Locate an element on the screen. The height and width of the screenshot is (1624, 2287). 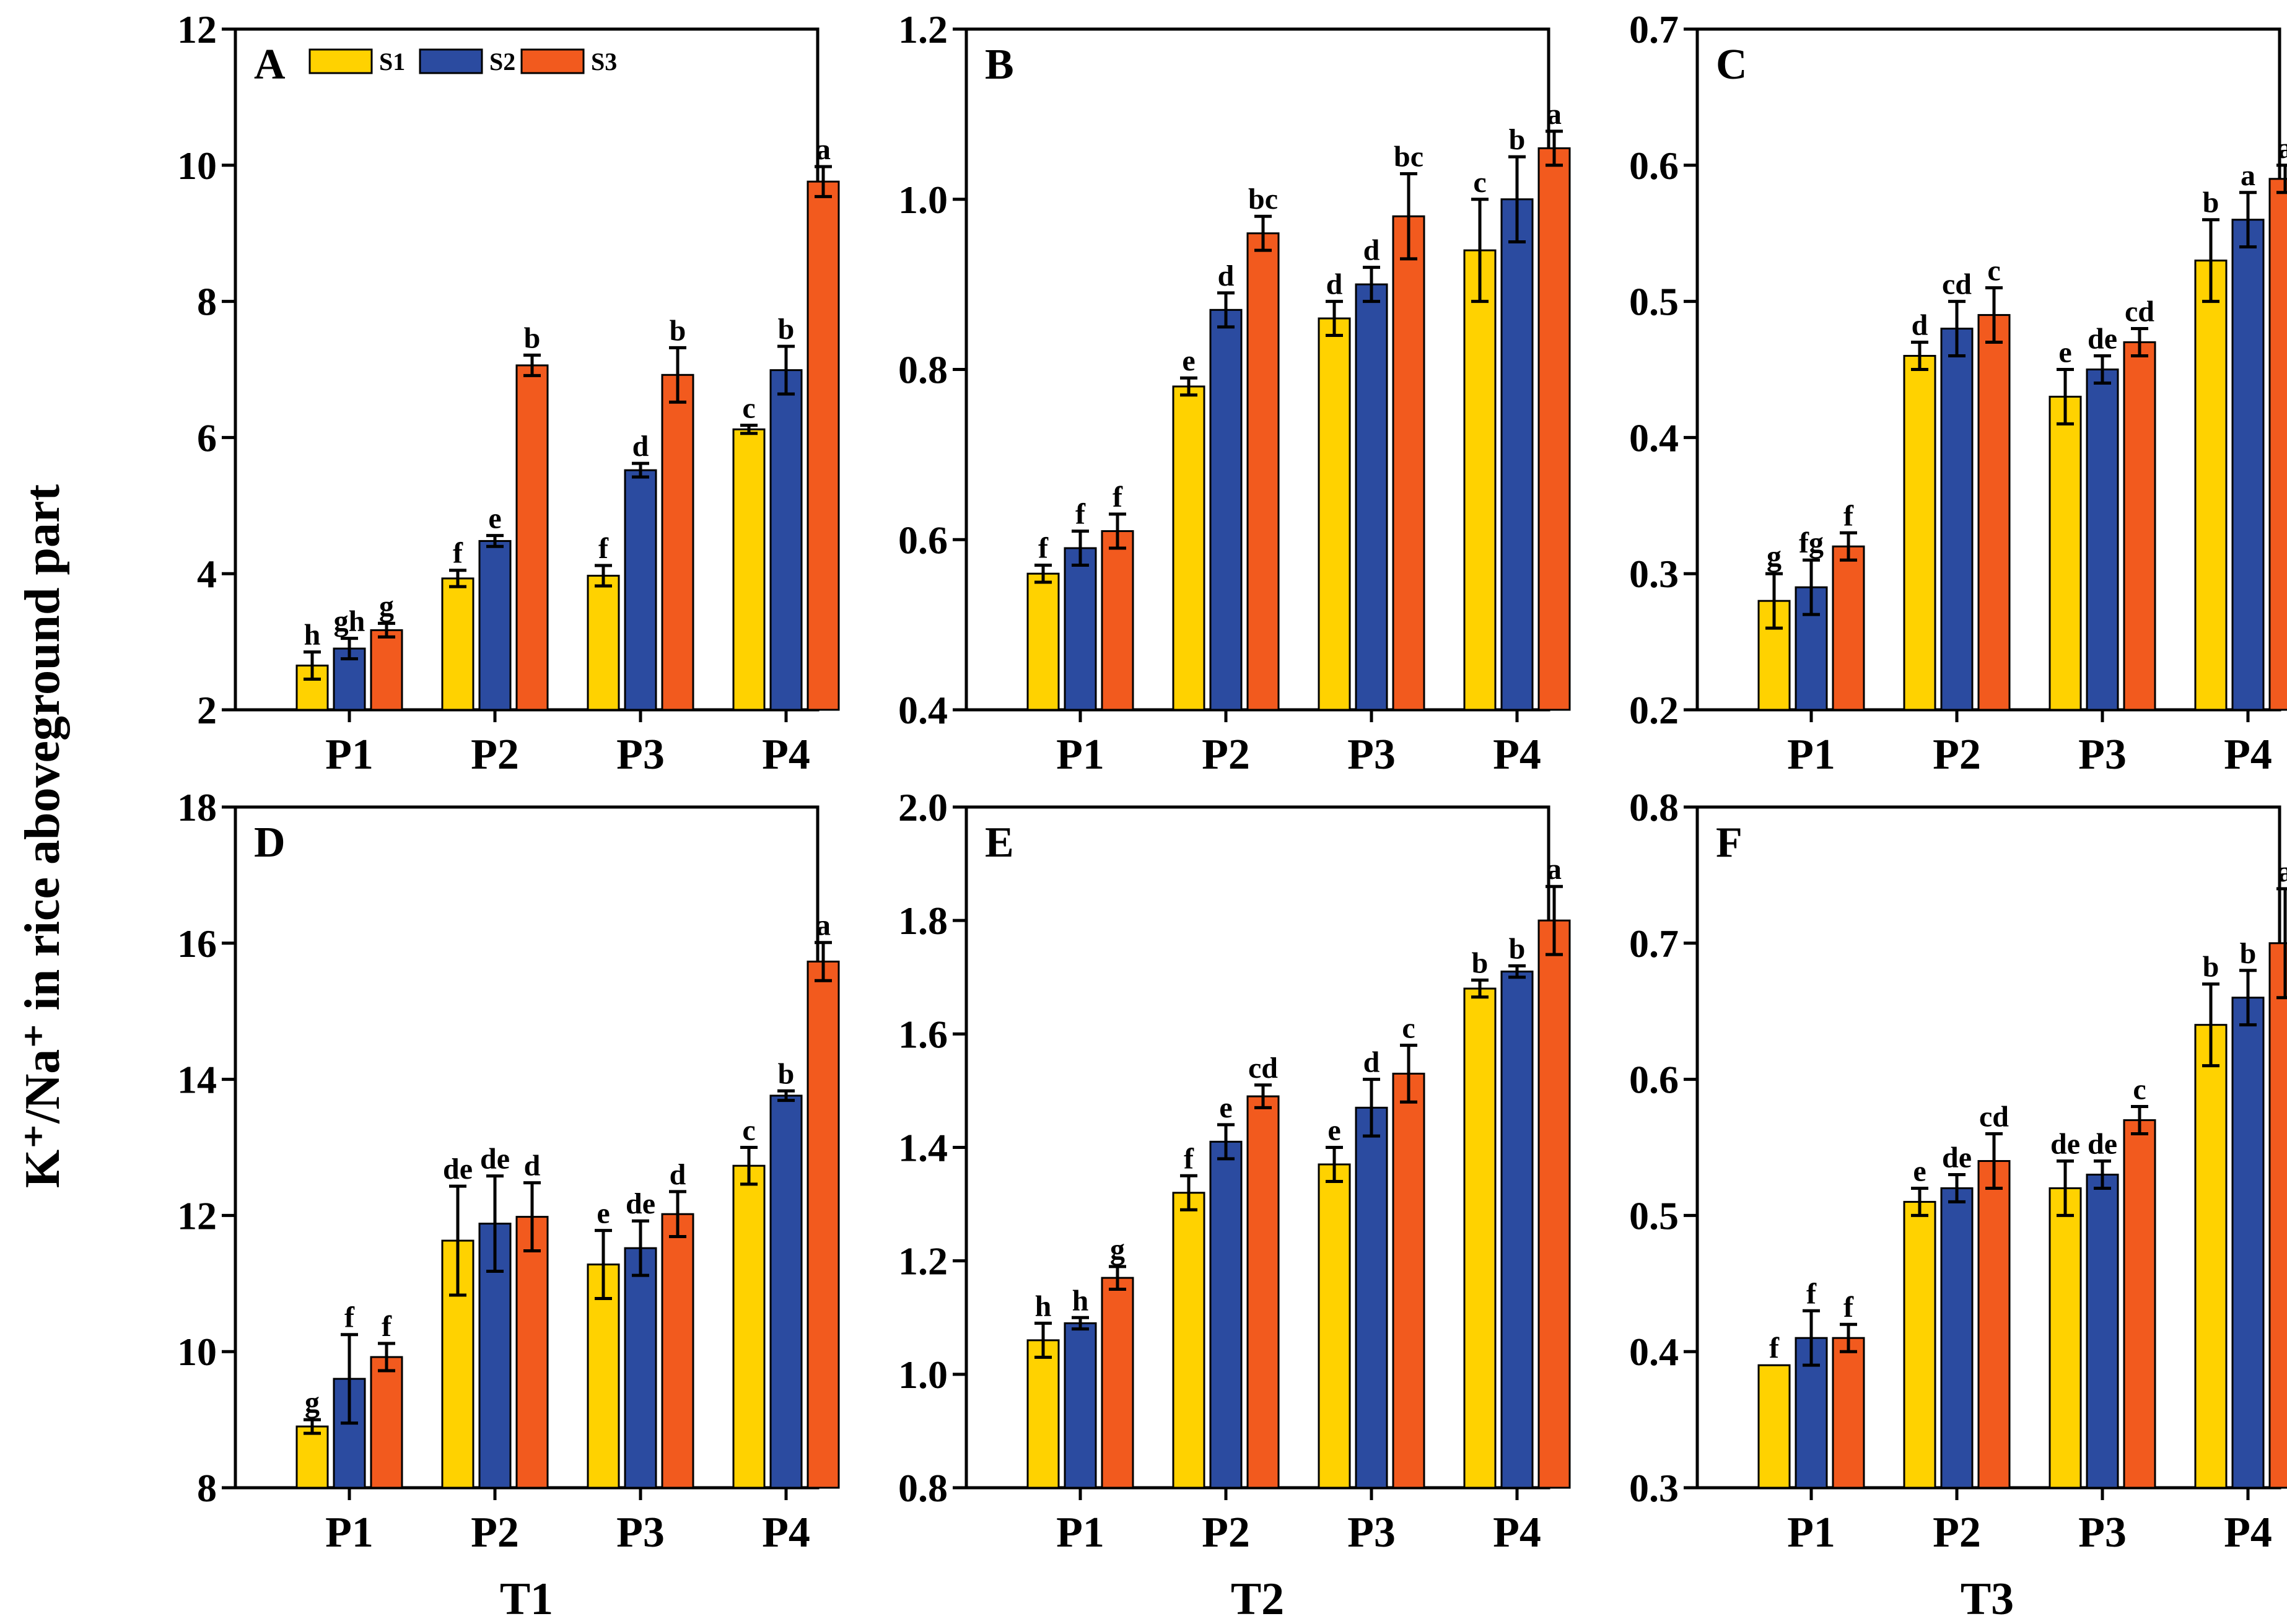
x-tick-label-b: P2 is located at coordinates (1226, 755).